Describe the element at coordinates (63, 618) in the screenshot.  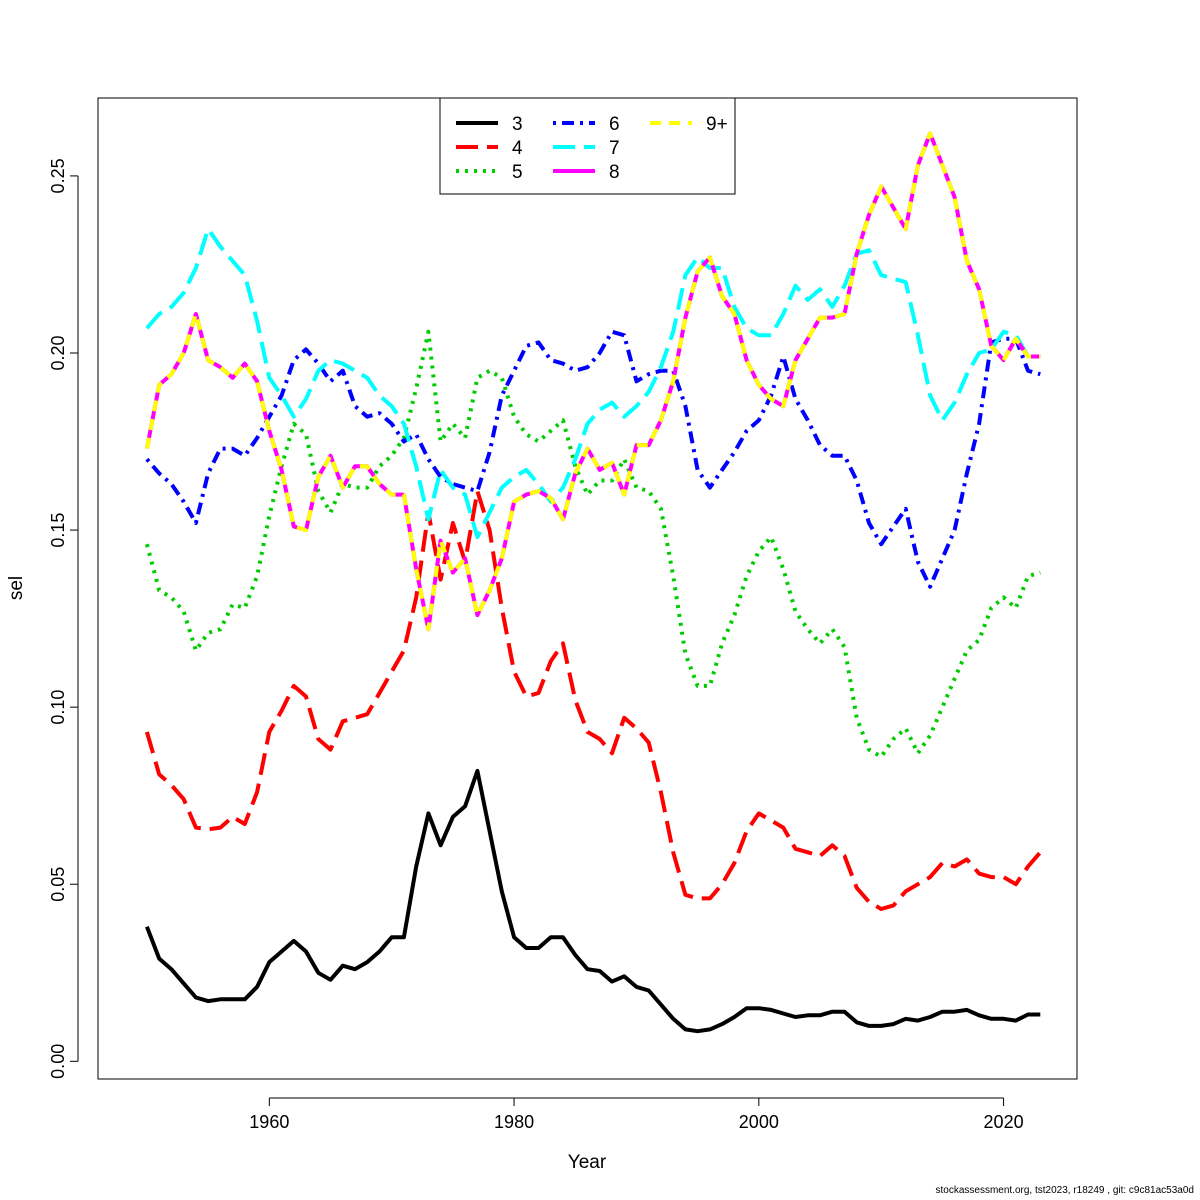
I see `y-axis: 0.00 0.05 0.10 0.15 0.20 0.25` at that location.